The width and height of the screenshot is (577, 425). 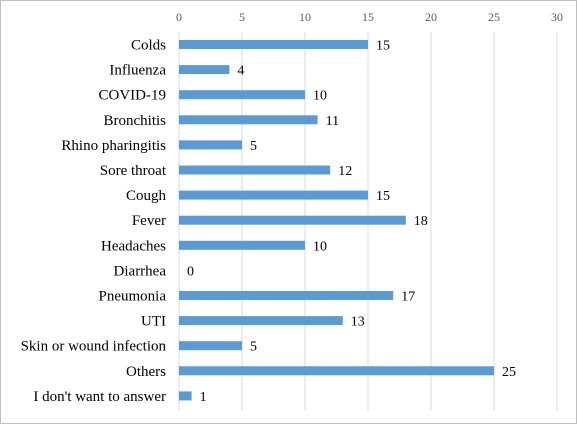 I want to click on bar-fever, so click(x=292, y=220).